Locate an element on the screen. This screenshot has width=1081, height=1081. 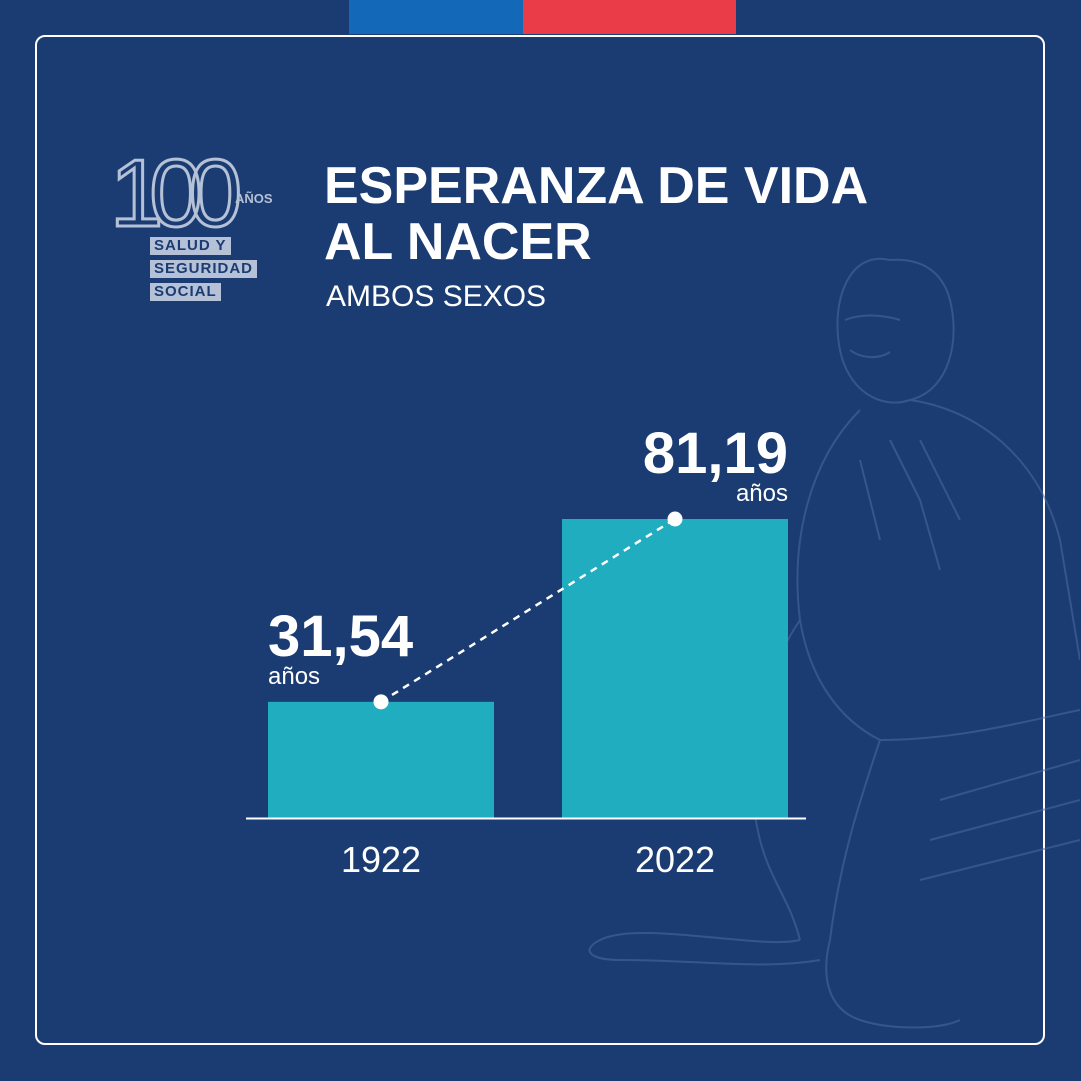
logo-tag-line-2: SEGURIDAD is located at coordinates (204, 269).